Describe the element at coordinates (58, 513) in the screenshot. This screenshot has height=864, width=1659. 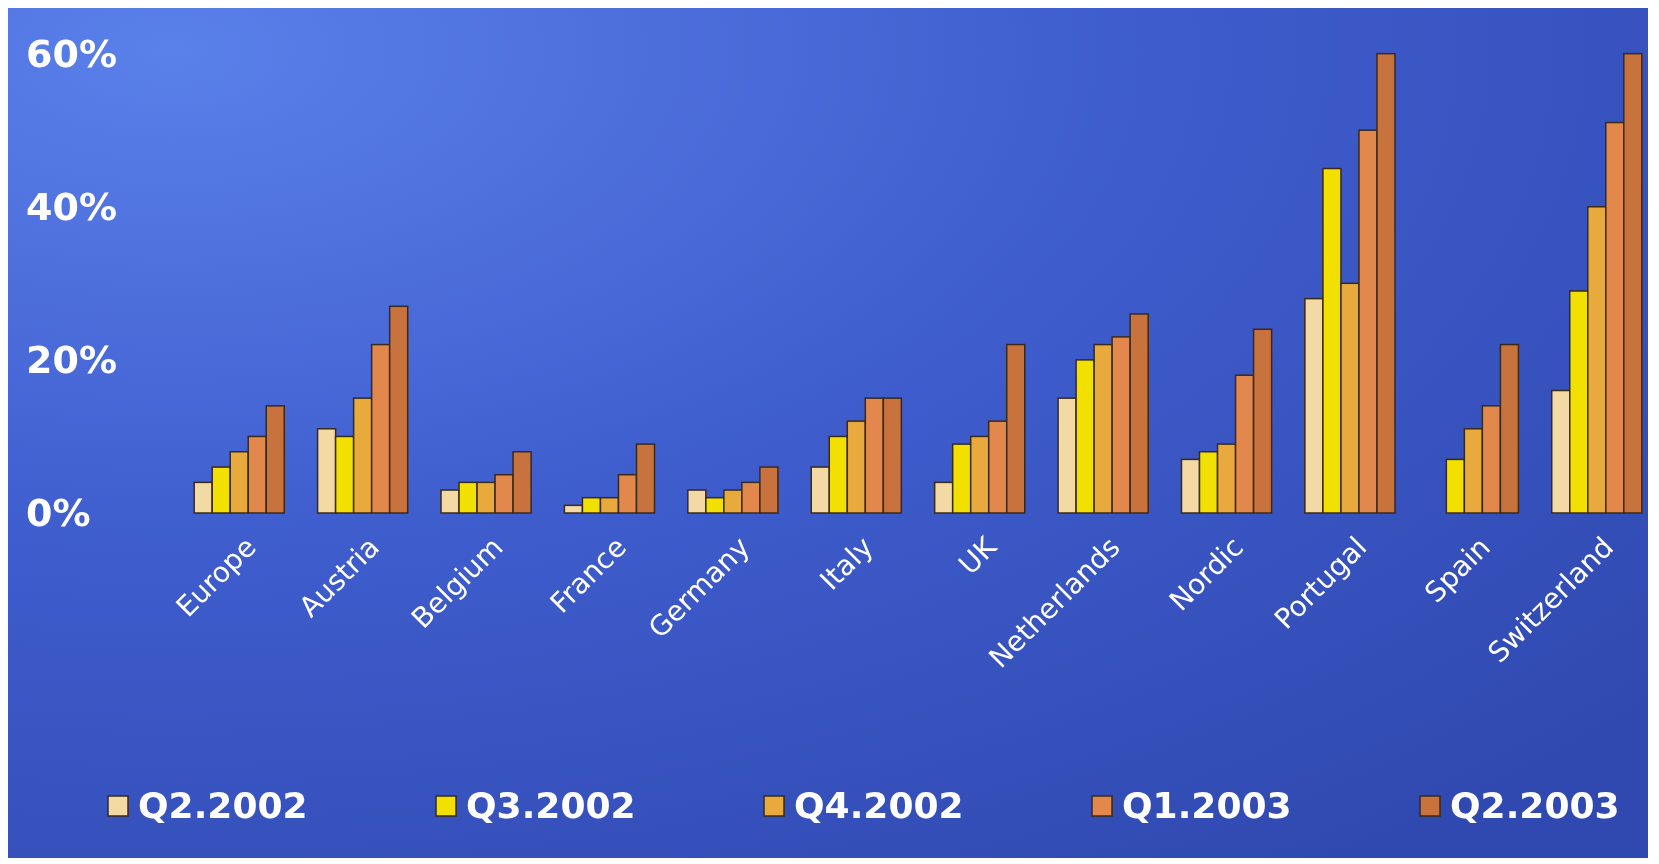
I see `y-tick-label: 0%` at that location.